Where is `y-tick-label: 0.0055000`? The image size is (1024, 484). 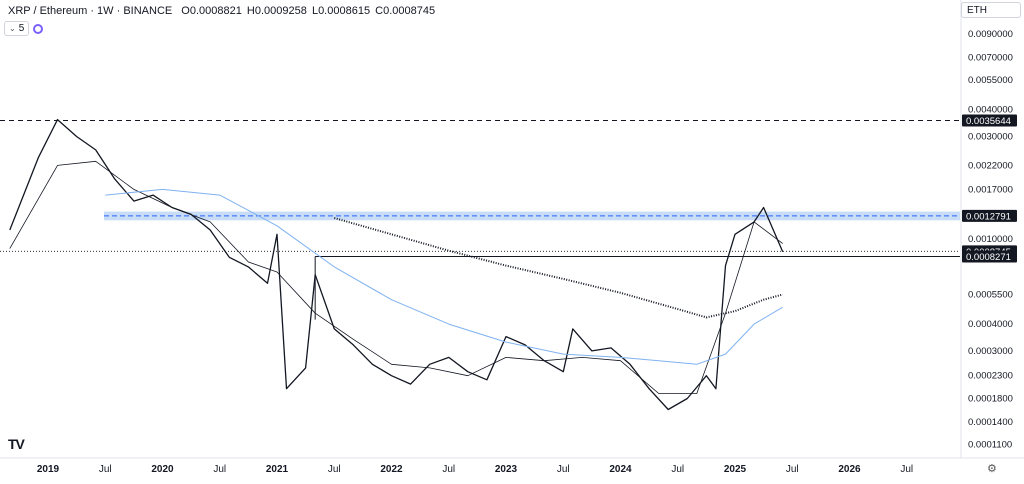
y-tick-label: 0.0055000 is located at coordinates (990, 80).